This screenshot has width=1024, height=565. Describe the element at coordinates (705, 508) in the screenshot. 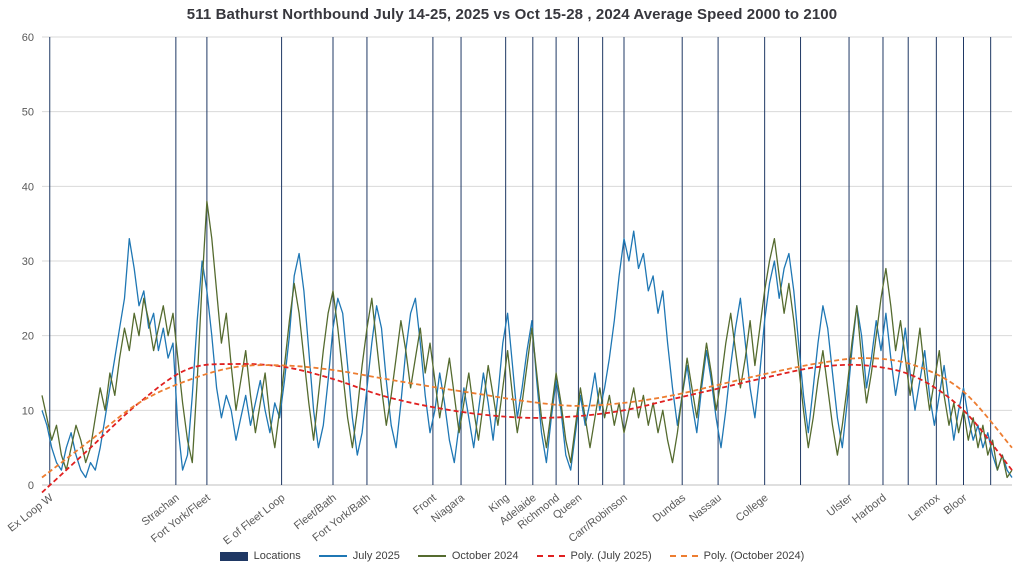

I see `x-label-nassau: Nassau` at that location.